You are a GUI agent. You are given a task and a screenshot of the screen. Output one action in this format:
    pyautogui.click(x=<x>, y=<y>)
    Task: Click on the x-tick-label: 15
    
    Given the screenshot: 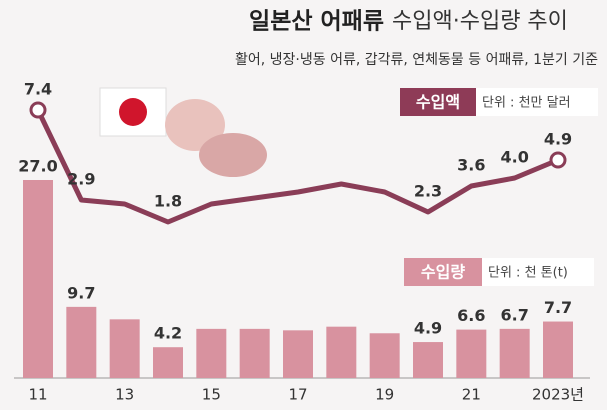 What is the action you would take?
    pyautogui.click(x=211, y=395)
    